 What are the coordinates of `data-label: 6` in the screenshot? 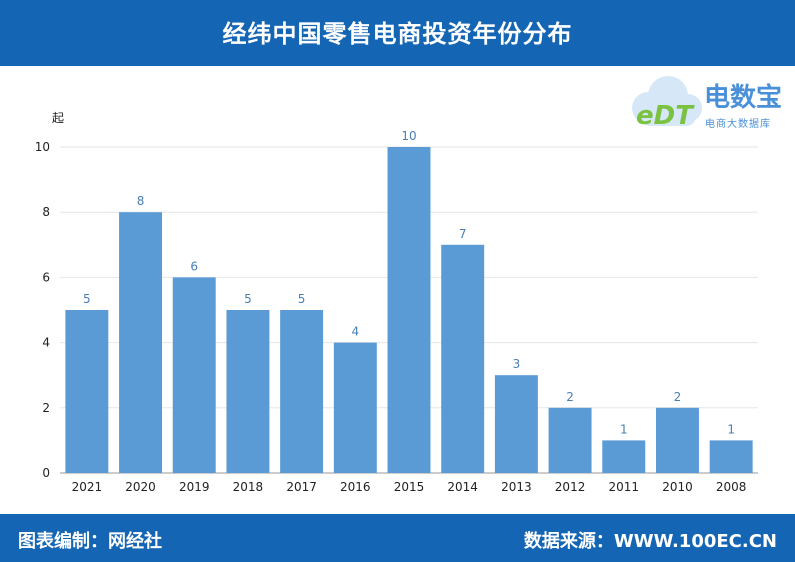 It's located at (194, 266).